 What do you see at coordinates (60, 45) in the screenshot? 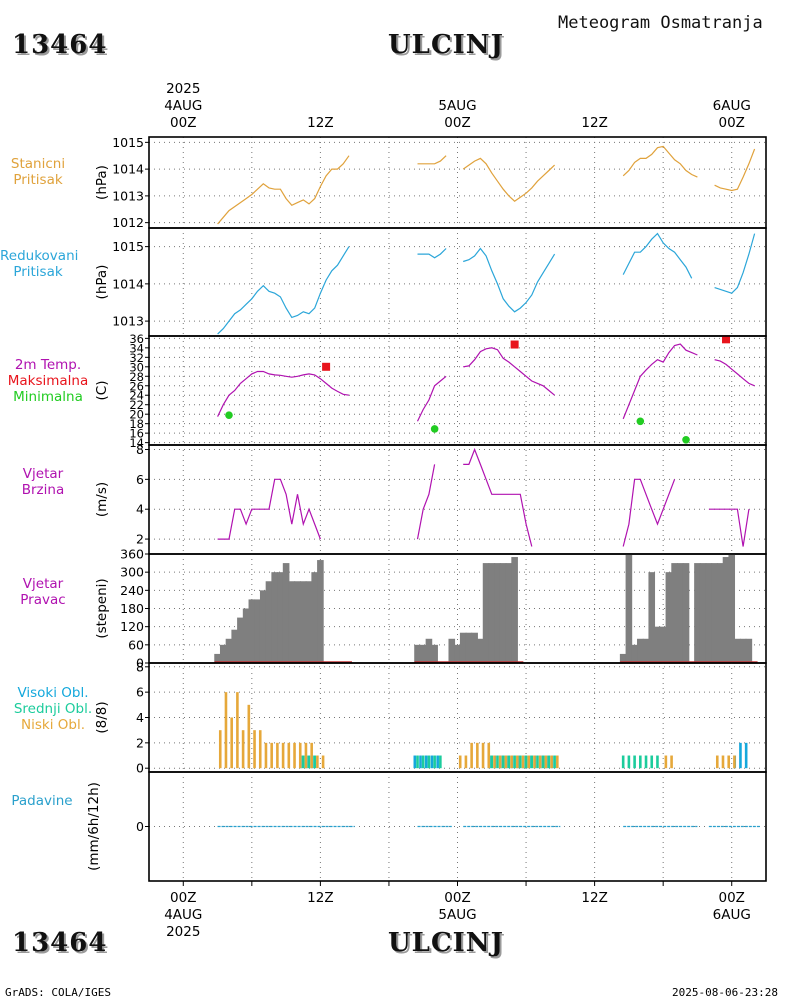
I see `station-id-top: 13464` at bounding box center [60, 45].